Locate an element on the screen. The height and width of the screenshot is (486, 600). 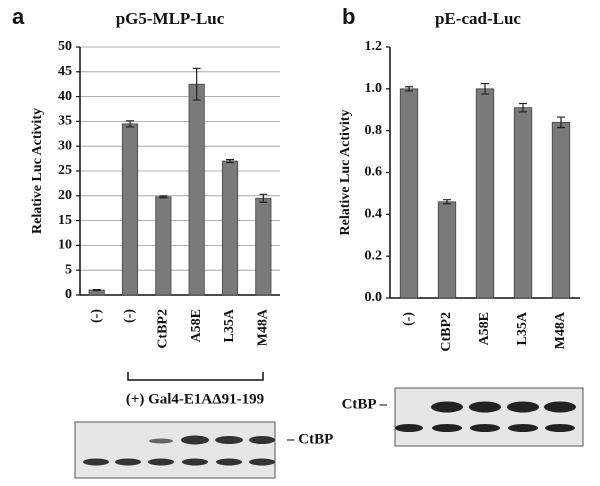
y-tick-label: 0.6 is located at coordinates (374, 172).